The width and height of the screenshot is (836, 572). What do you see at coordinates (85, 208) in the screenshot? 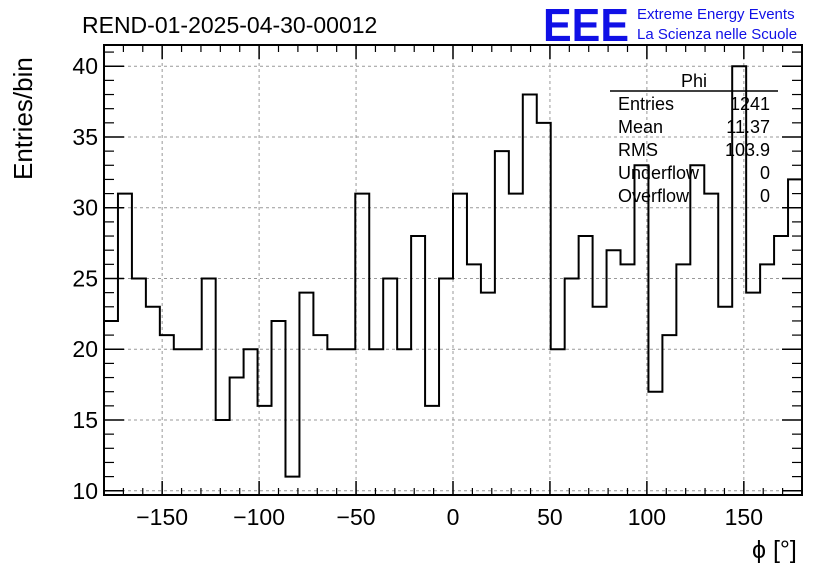
I see `y-tick-label: 30` at bounding box center [85, 208].